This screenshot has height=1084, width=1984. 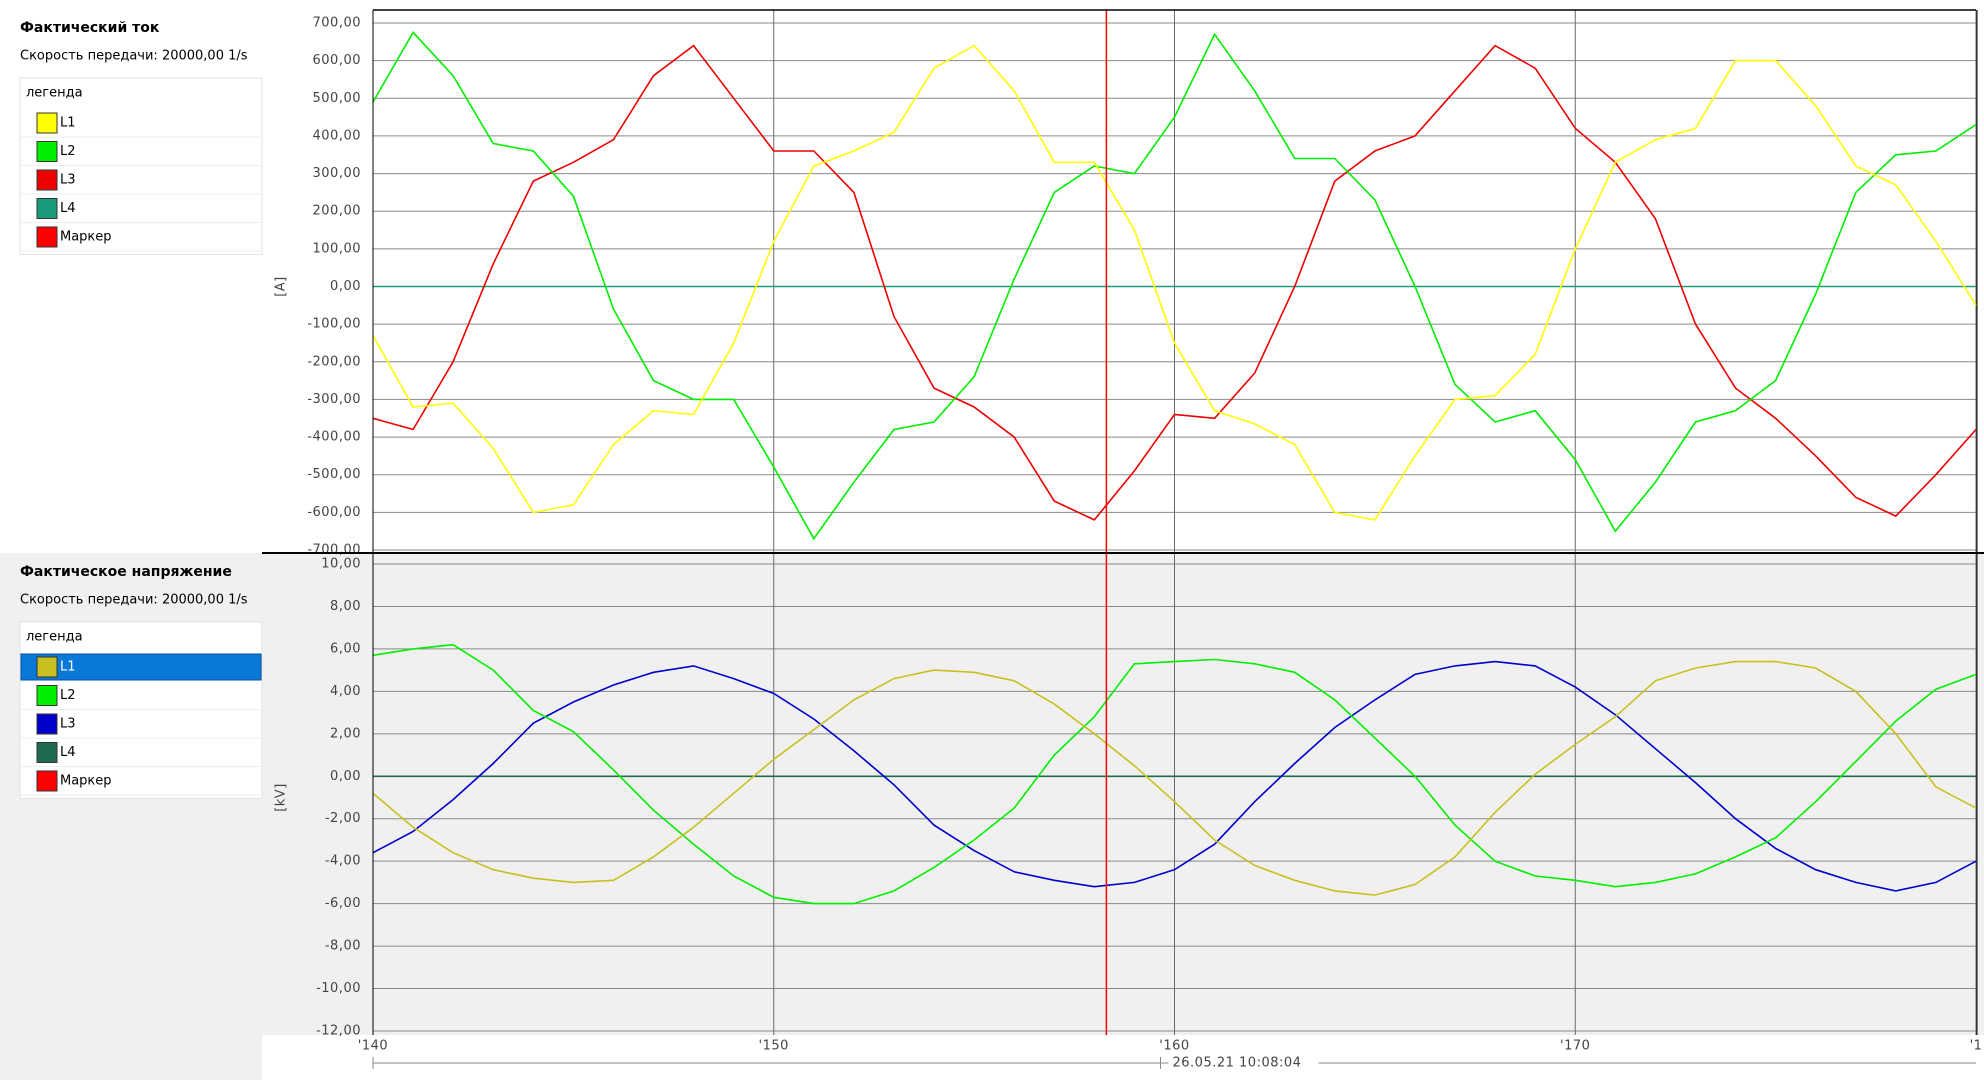 What do you see at coordinates (334, 324) in the screenshot?
I see `y-tick-label: -100,00` at bounding box center [334, 324].